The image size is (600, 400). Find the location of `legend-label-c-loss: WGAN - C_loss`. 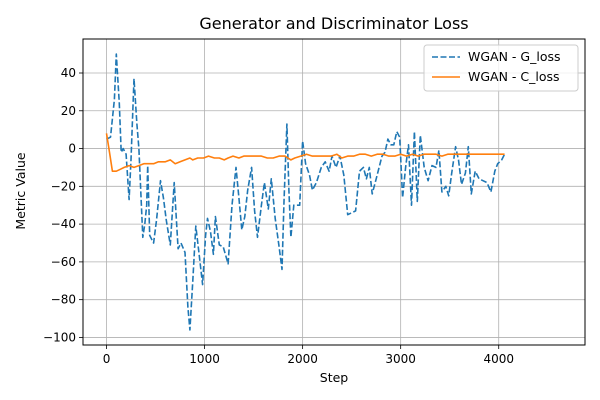

legend-label-c-loss: WGAN - C_loss is located at coordinates (514, 76).